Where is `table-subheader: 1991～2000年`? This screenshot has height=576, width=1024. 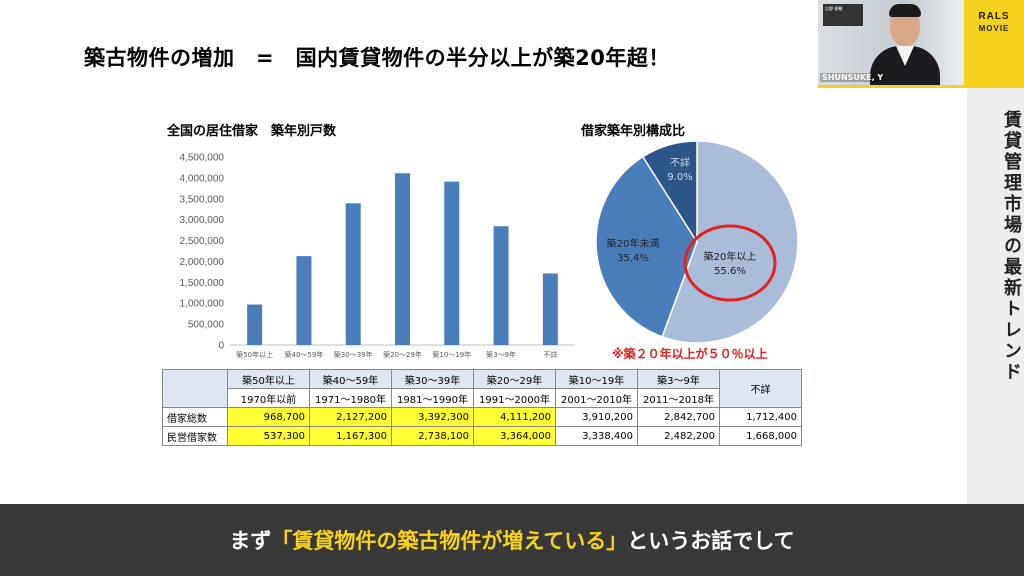 table-subheader: 1991～2000年 is located at coordinates (514, 398).